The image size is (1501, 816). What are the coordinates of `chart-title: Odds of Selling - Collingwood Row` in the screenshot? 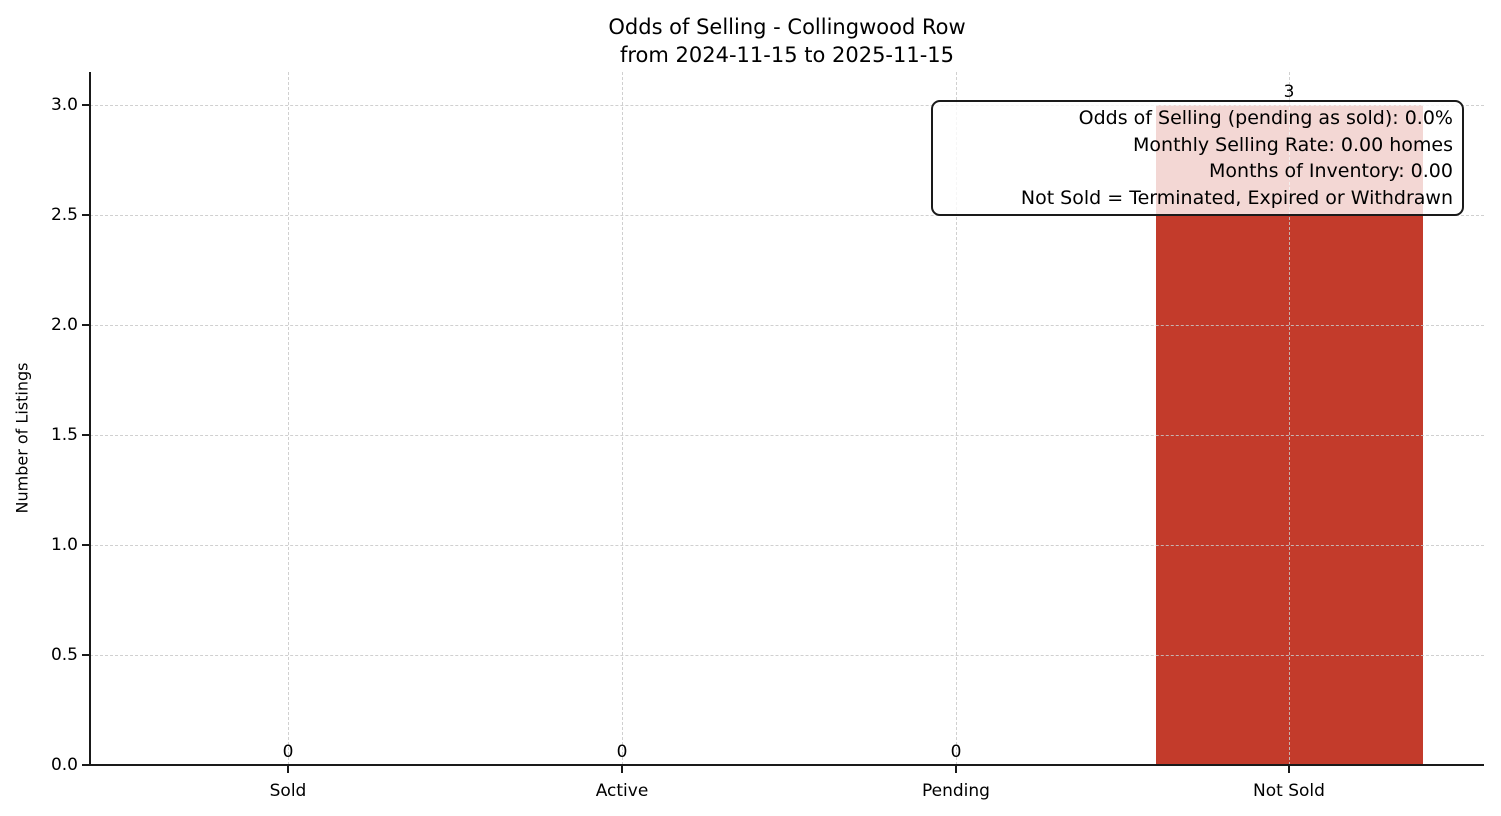 It's located at (787, 27).